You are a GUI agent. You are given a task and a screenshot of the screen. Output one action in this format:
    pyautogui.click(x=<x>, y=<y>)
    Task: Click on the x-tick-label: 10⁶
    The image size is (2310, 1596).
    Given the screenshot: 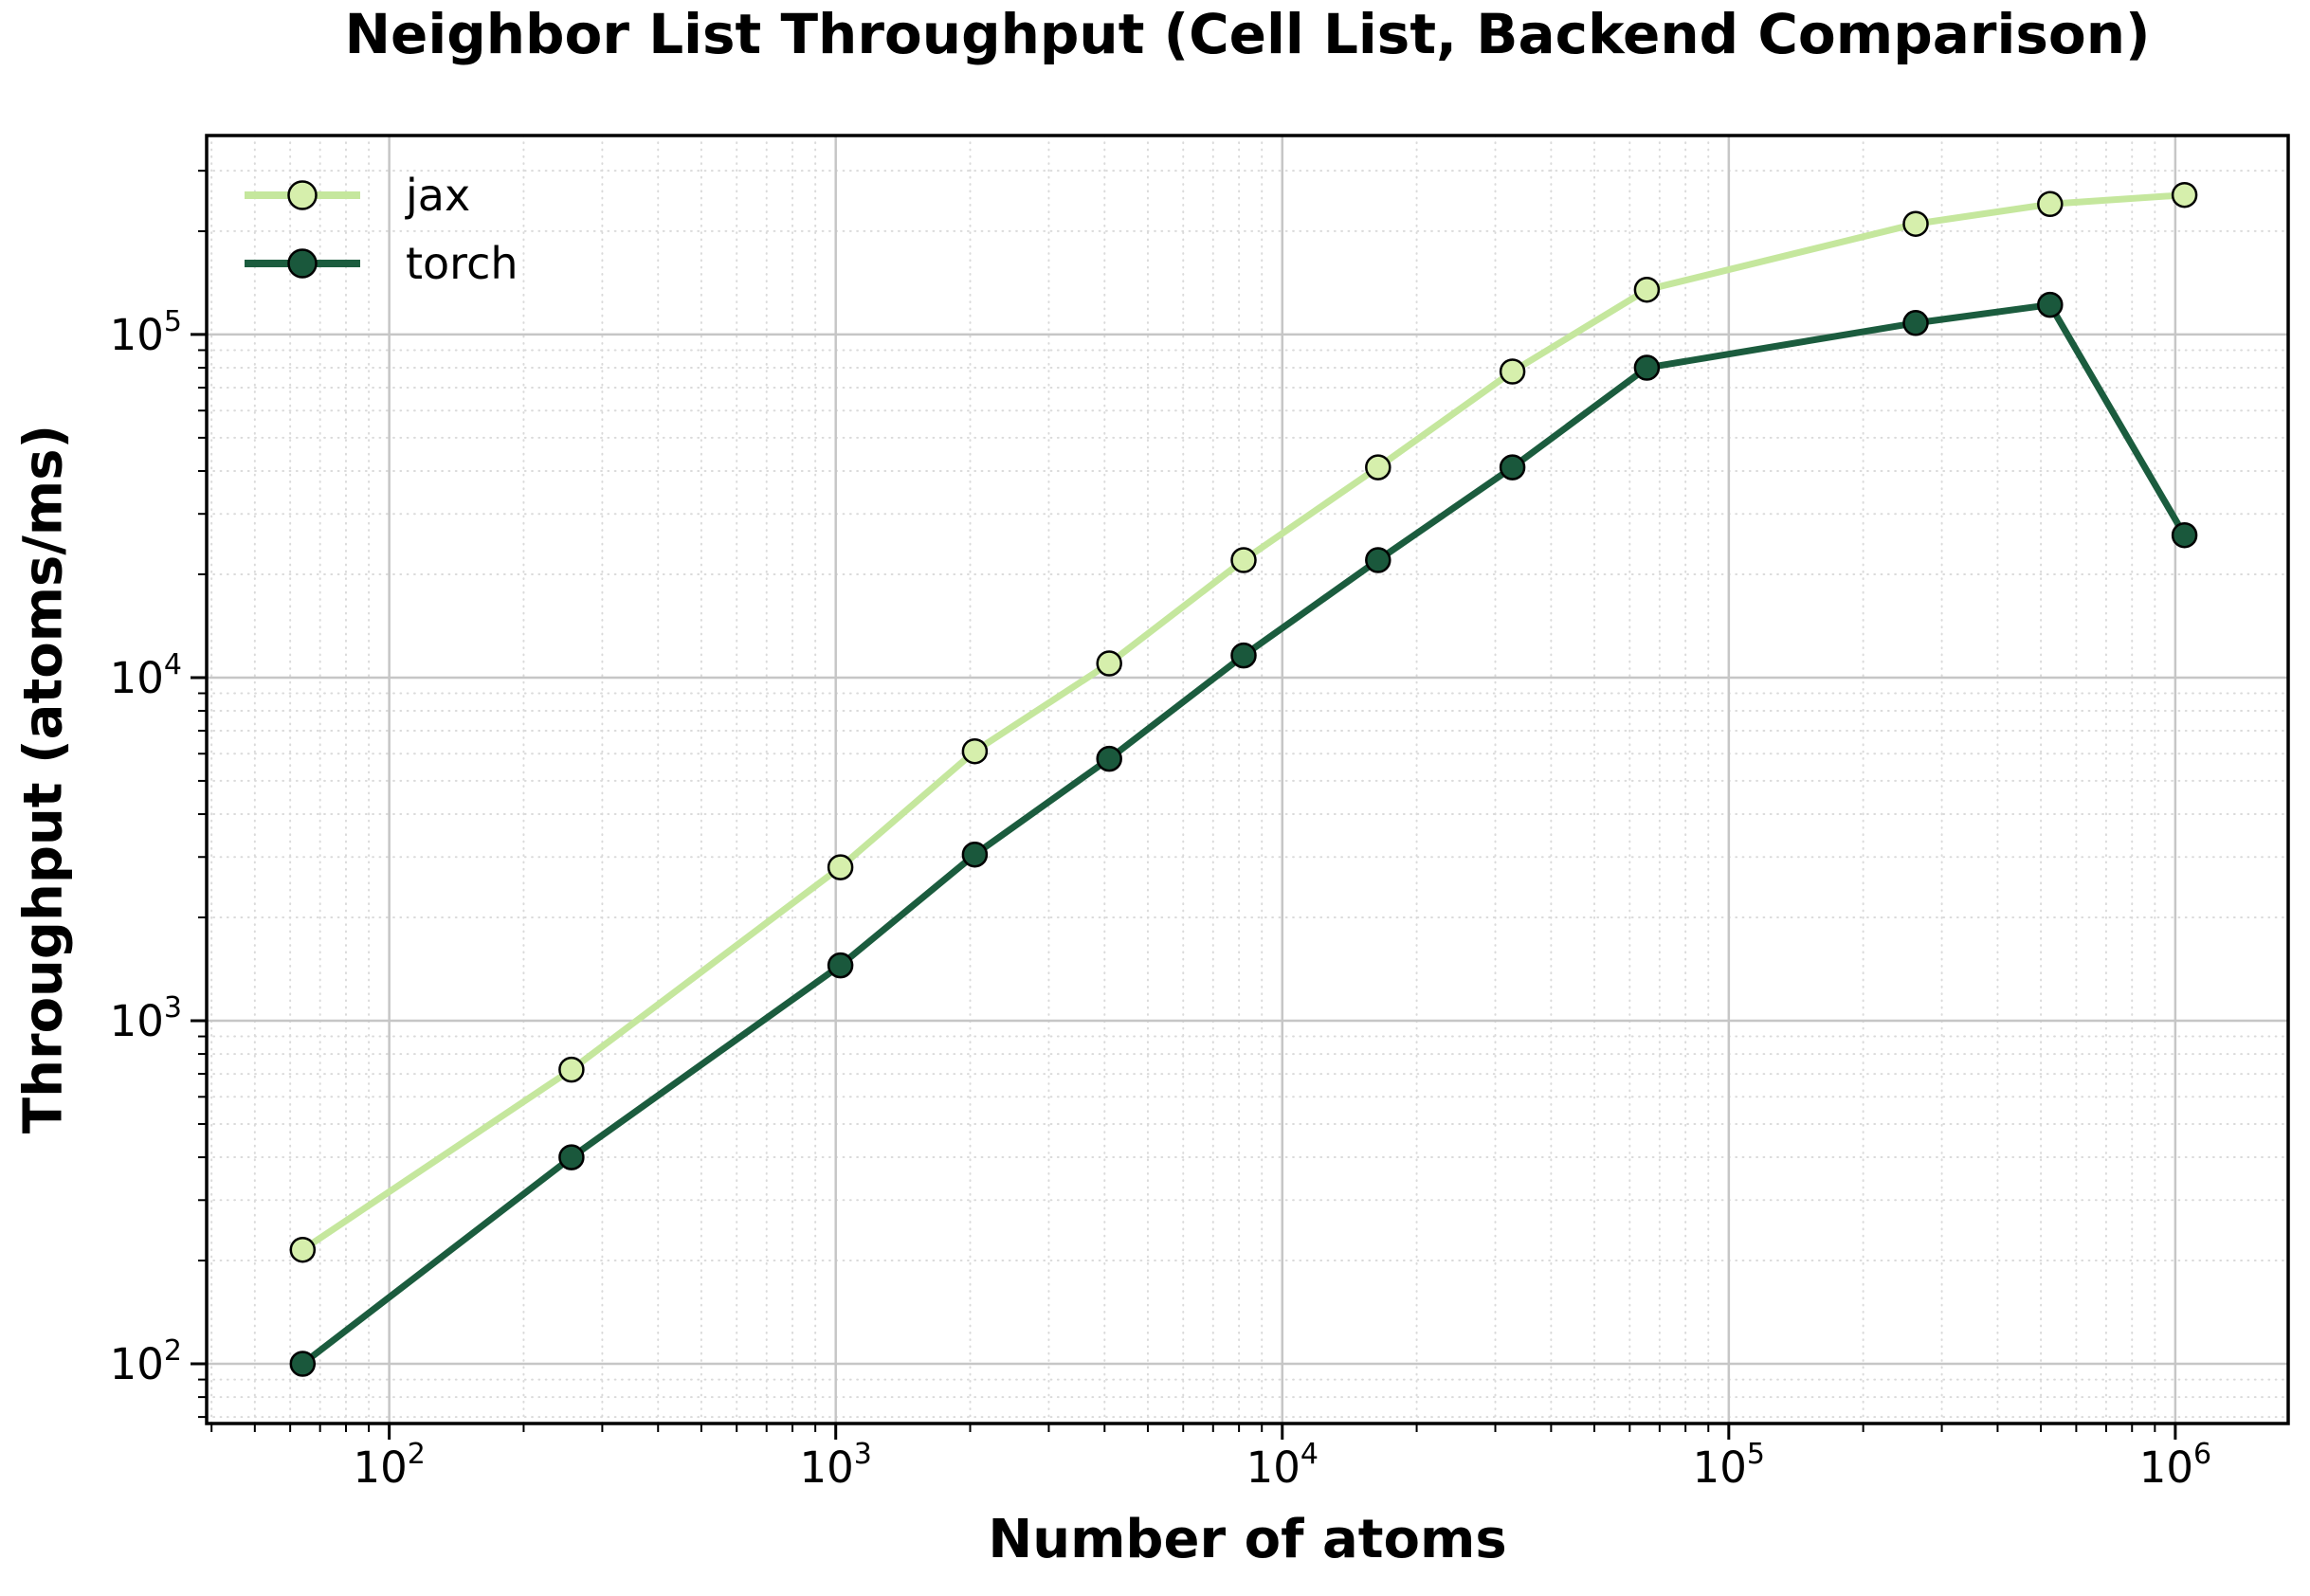 What is the action you would take?
    pyautogui.click(x=2175, y=1466)
    